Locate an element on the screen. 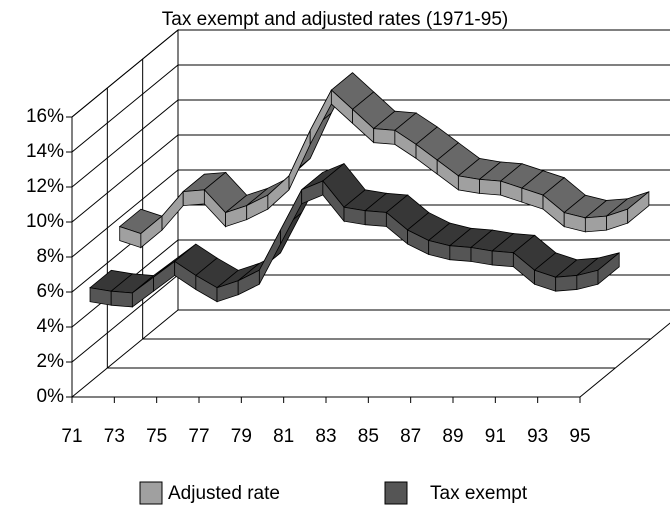  x-tick-label: 73 is located at coordinates (114, 436).